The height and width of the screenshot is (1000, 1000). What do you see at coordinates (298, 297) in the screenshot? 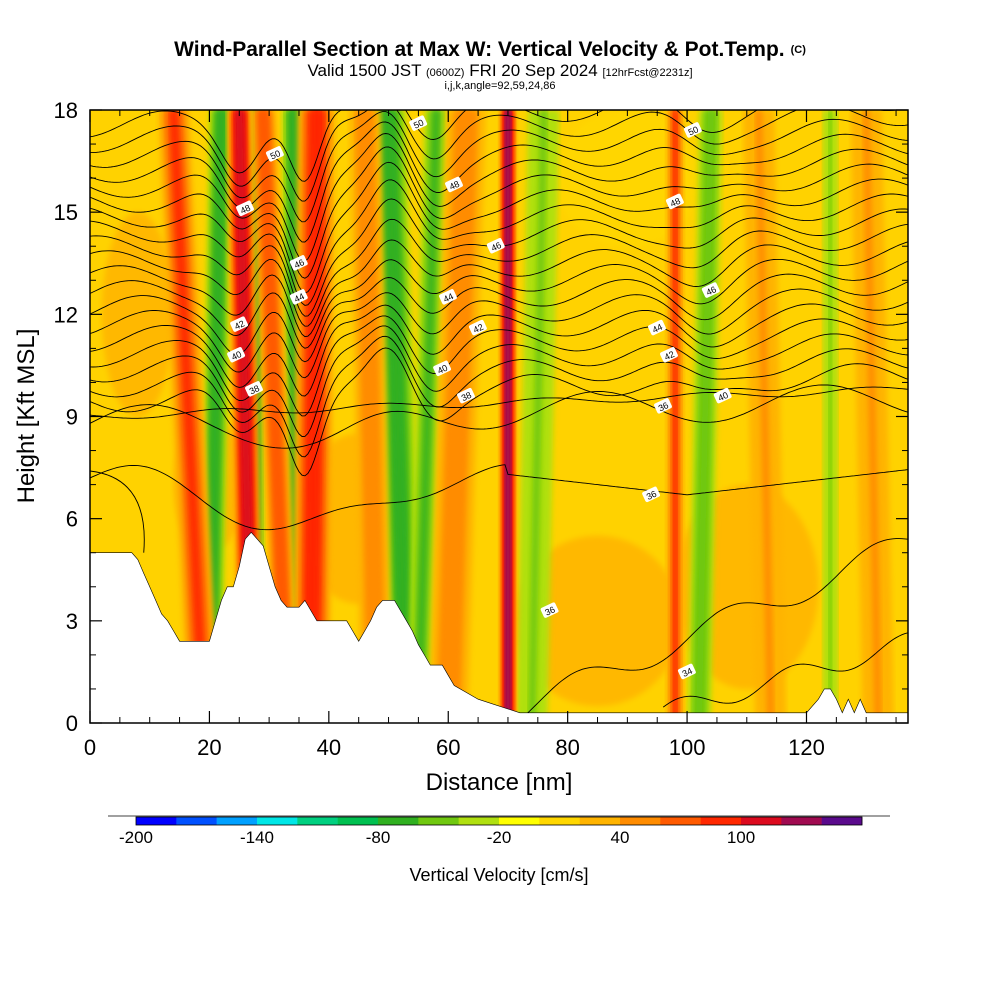
I see `contour-label-3: 44` at bounding box center [298, 297].